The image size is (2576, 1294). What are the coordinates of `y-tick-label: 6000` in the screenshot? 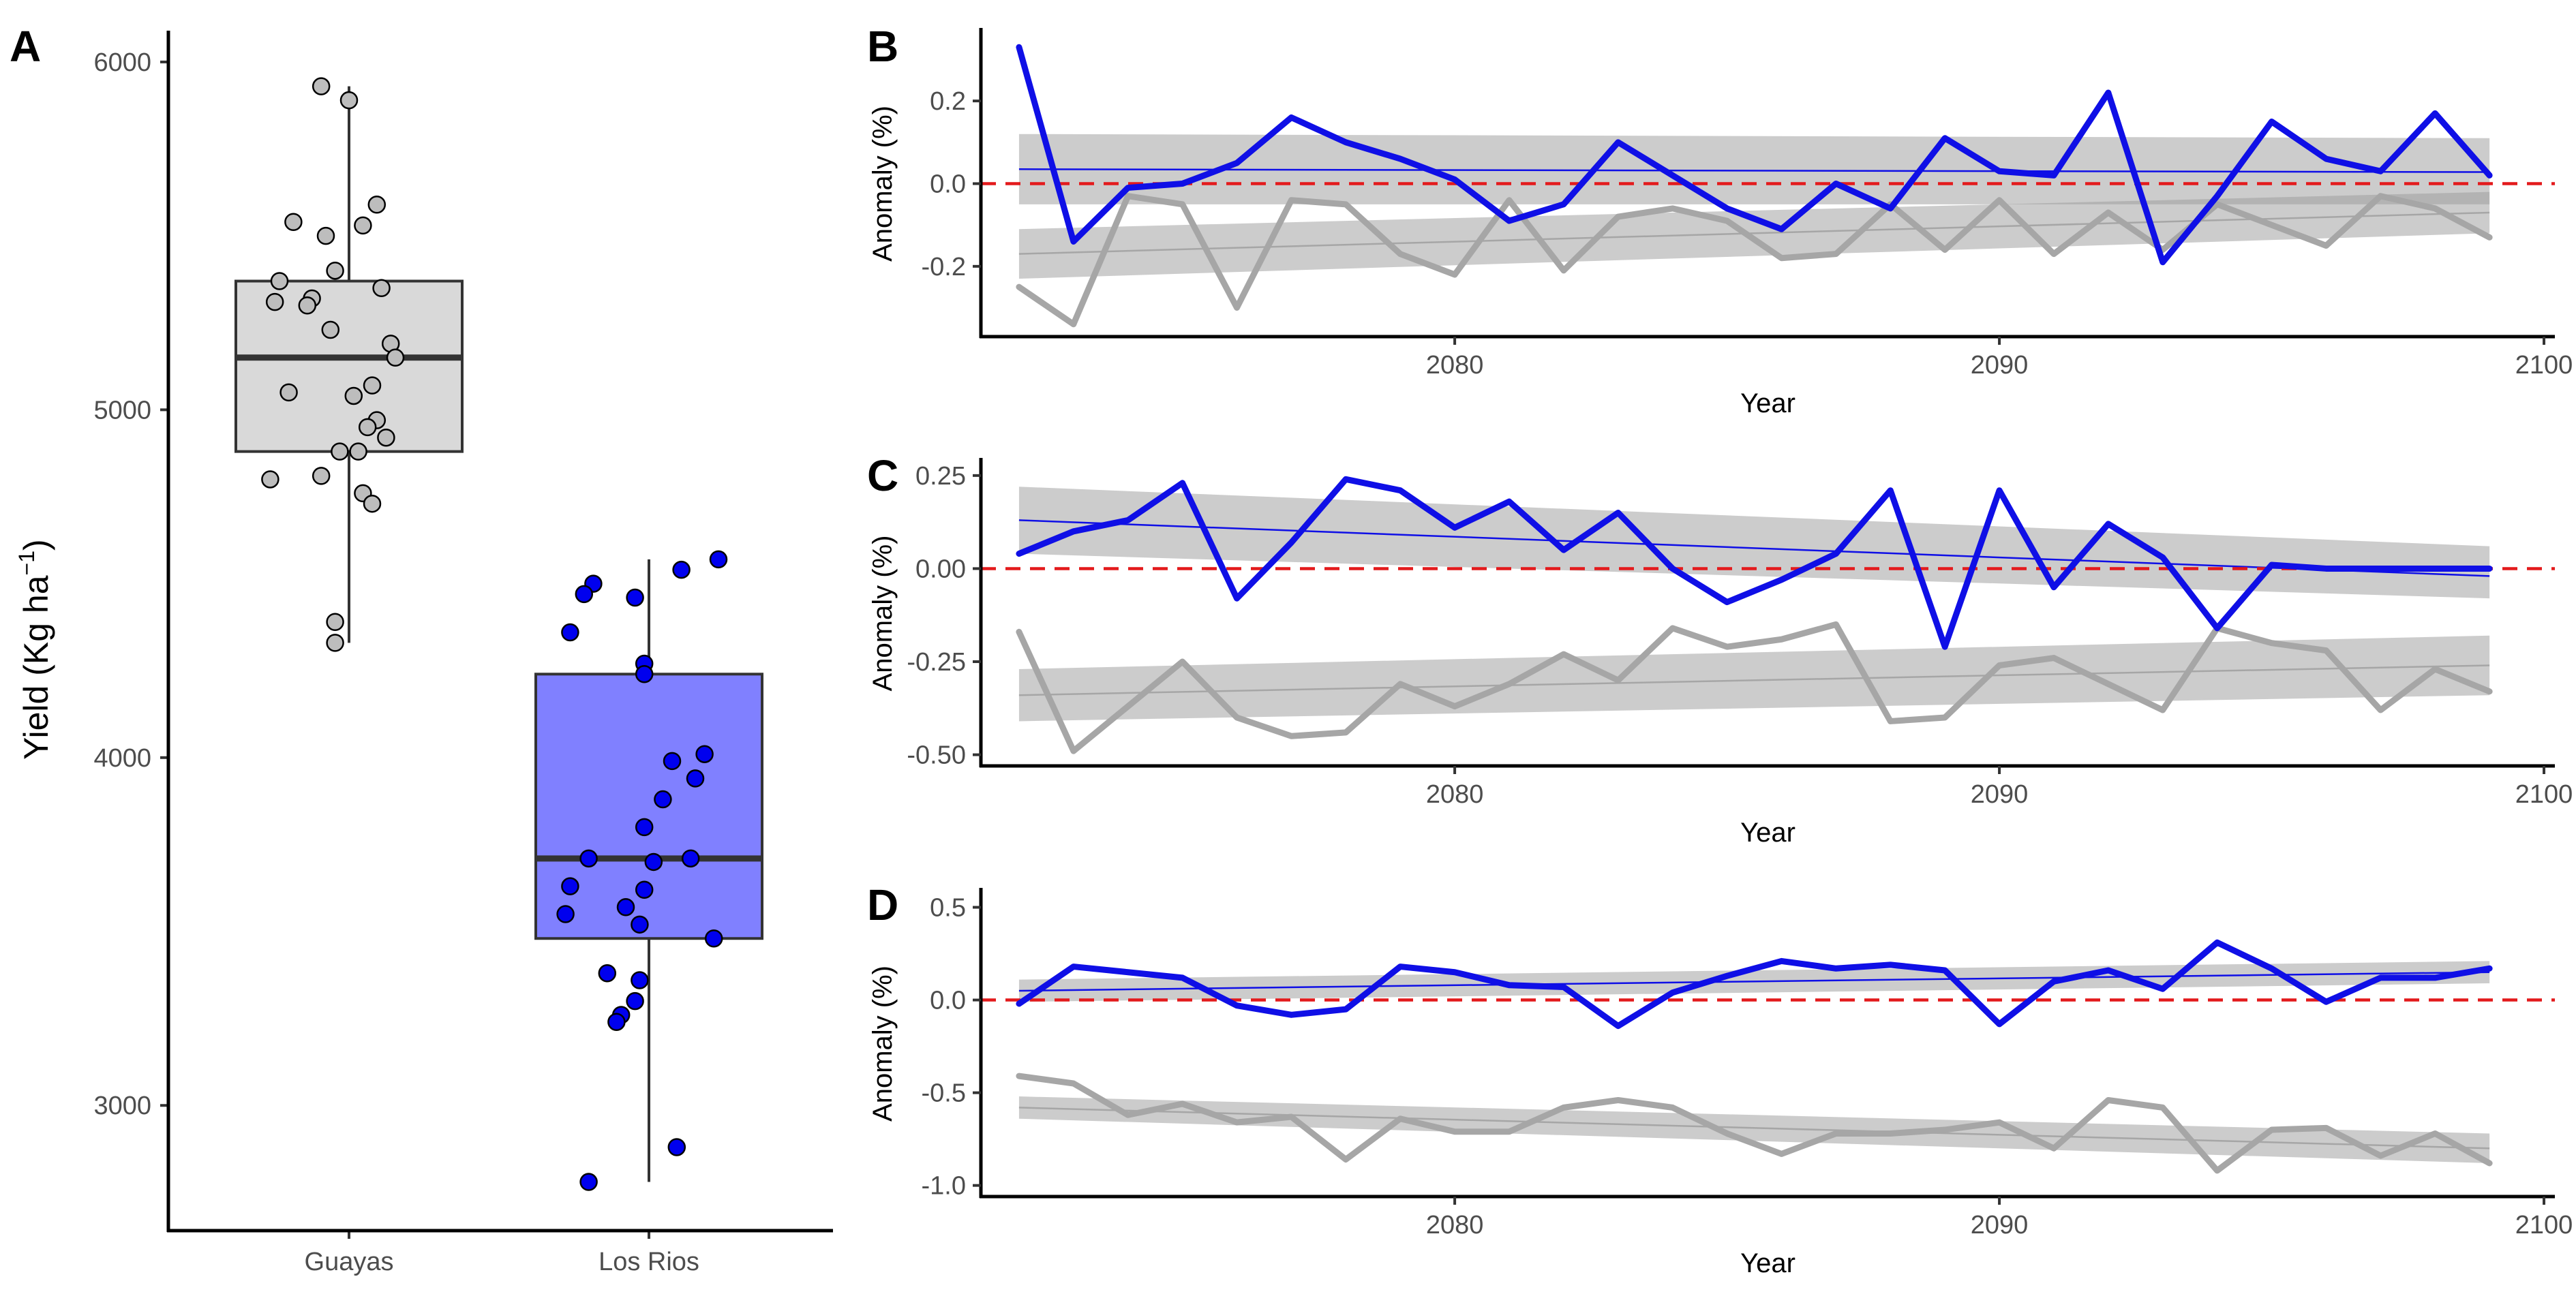 It's located at (122, 62).